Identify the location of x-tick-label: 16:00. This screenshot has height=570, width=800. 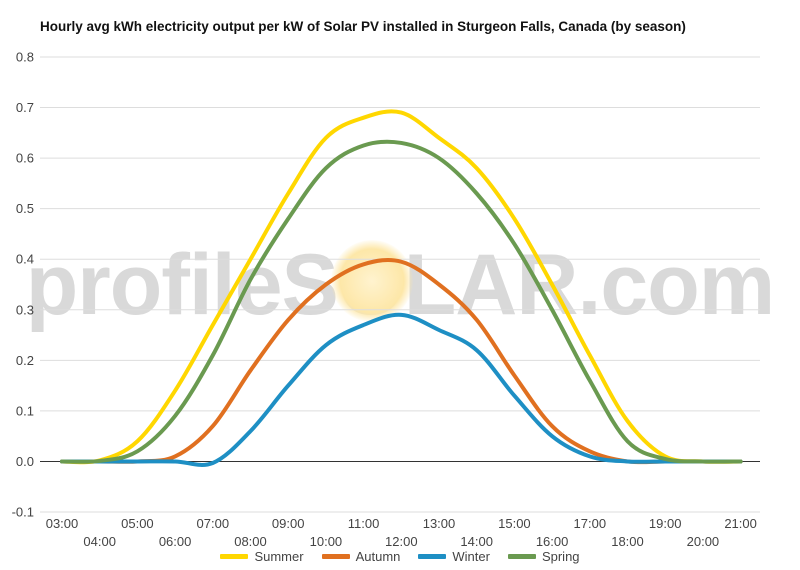
(552, 541).